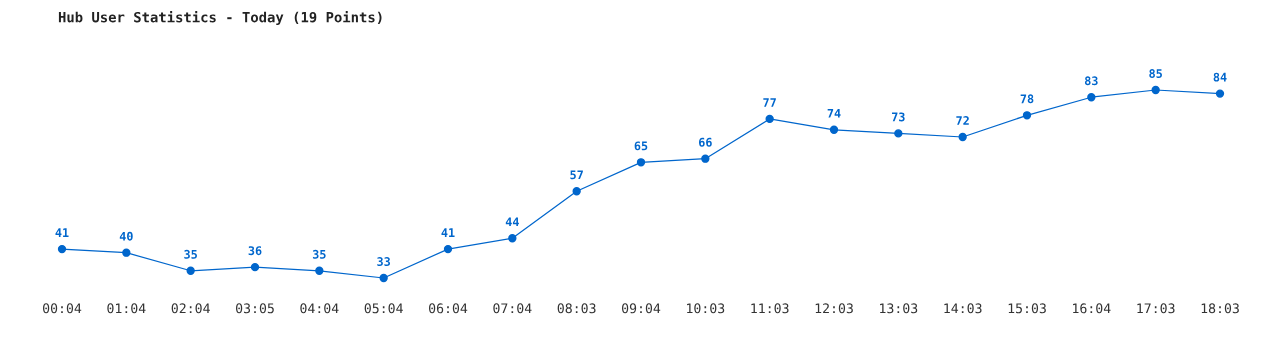 The height and width of the screenshot is (350, 1280). Describe the element at coordinates (1092, 308) in the screenshot. I see `x-tick-label: 16:04` at that location.